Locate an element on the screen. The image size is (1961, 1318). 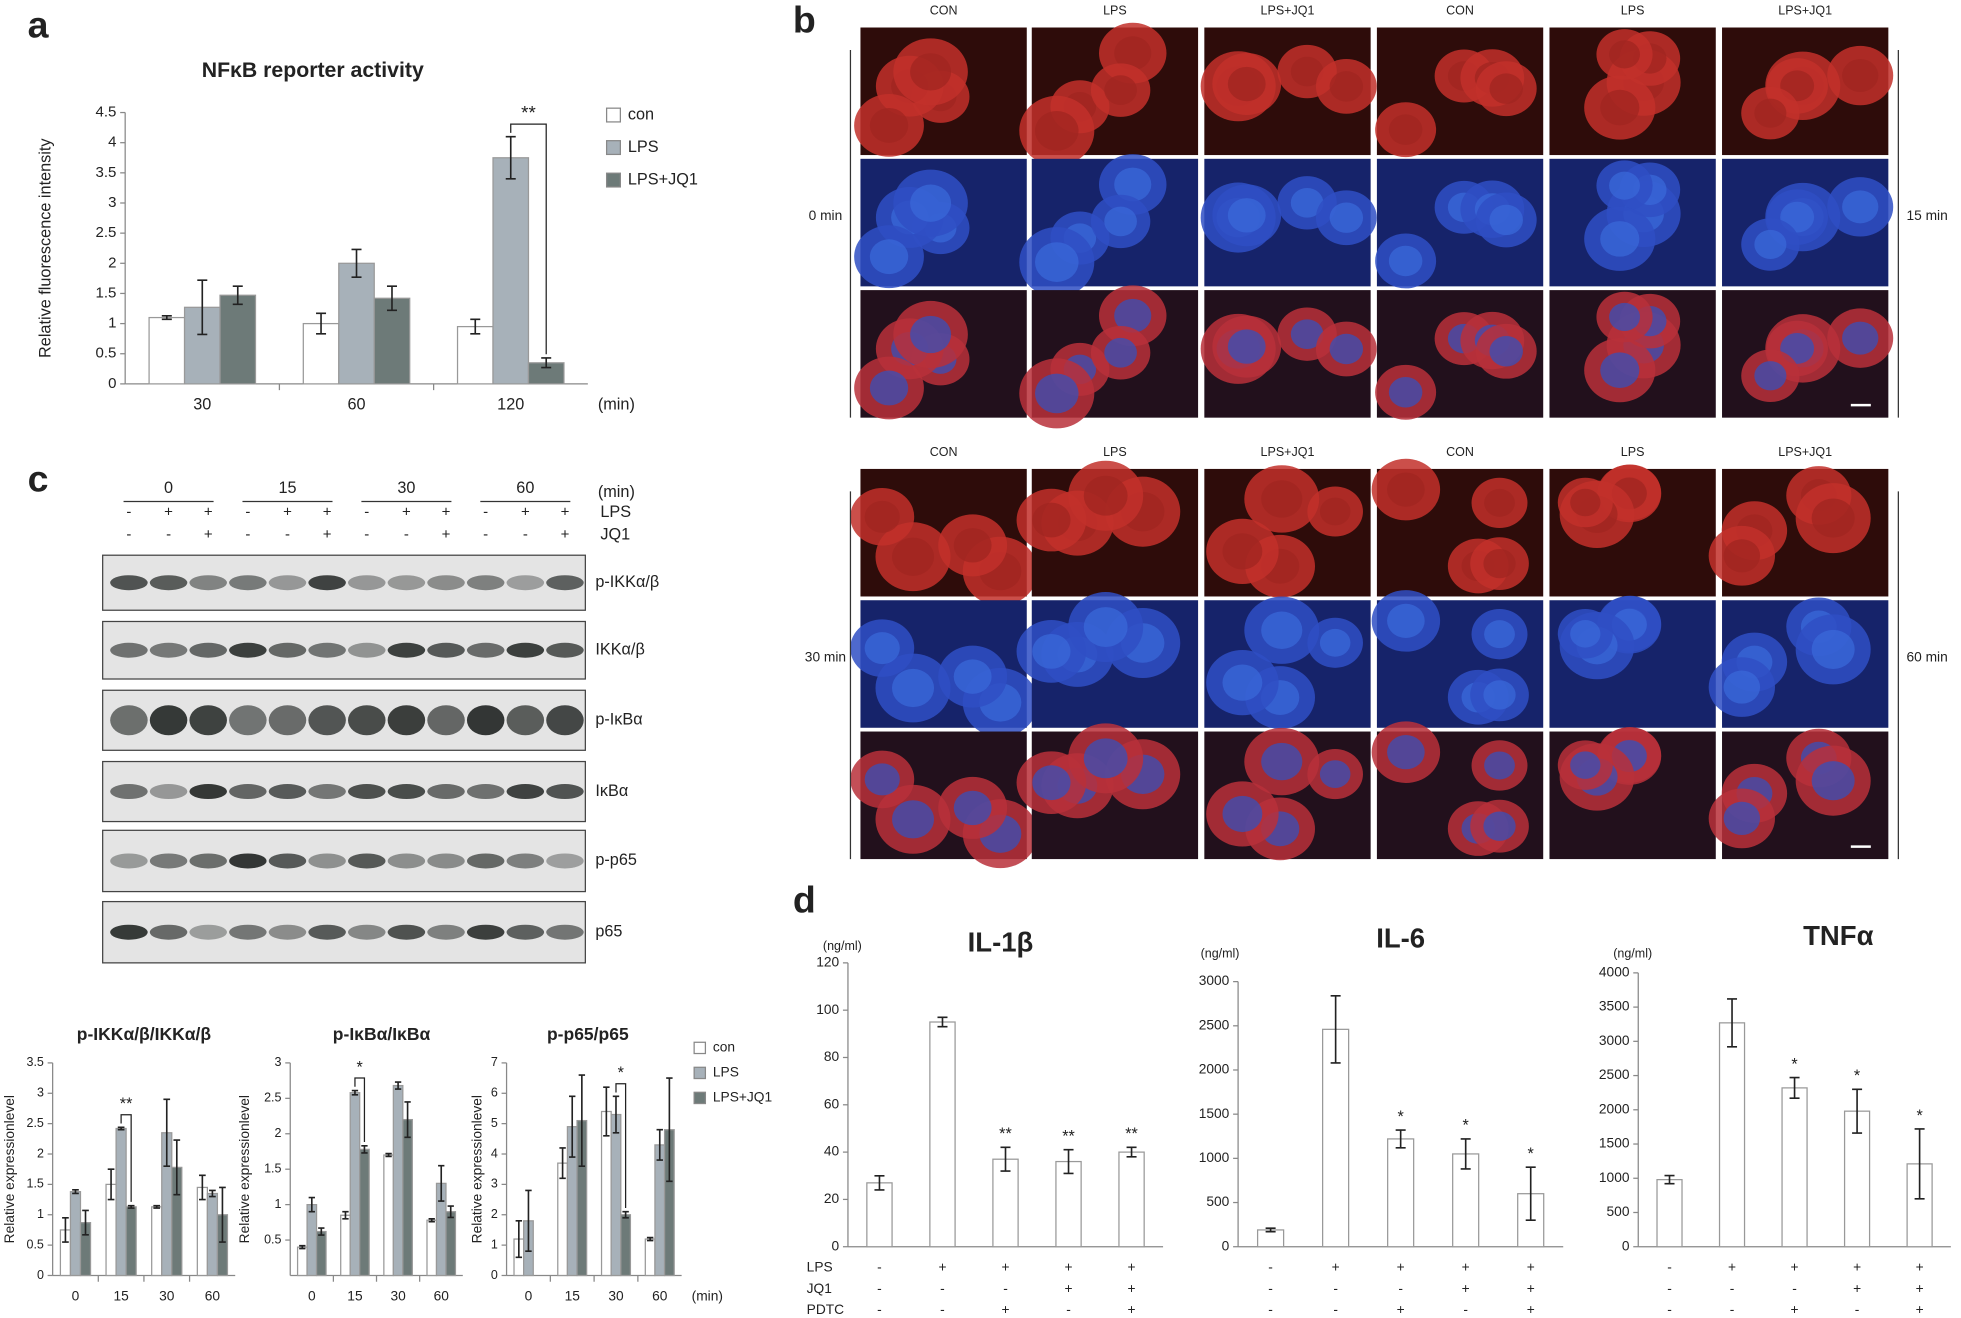
x-tick-label: 60 is located at coordinates (213, 1295).